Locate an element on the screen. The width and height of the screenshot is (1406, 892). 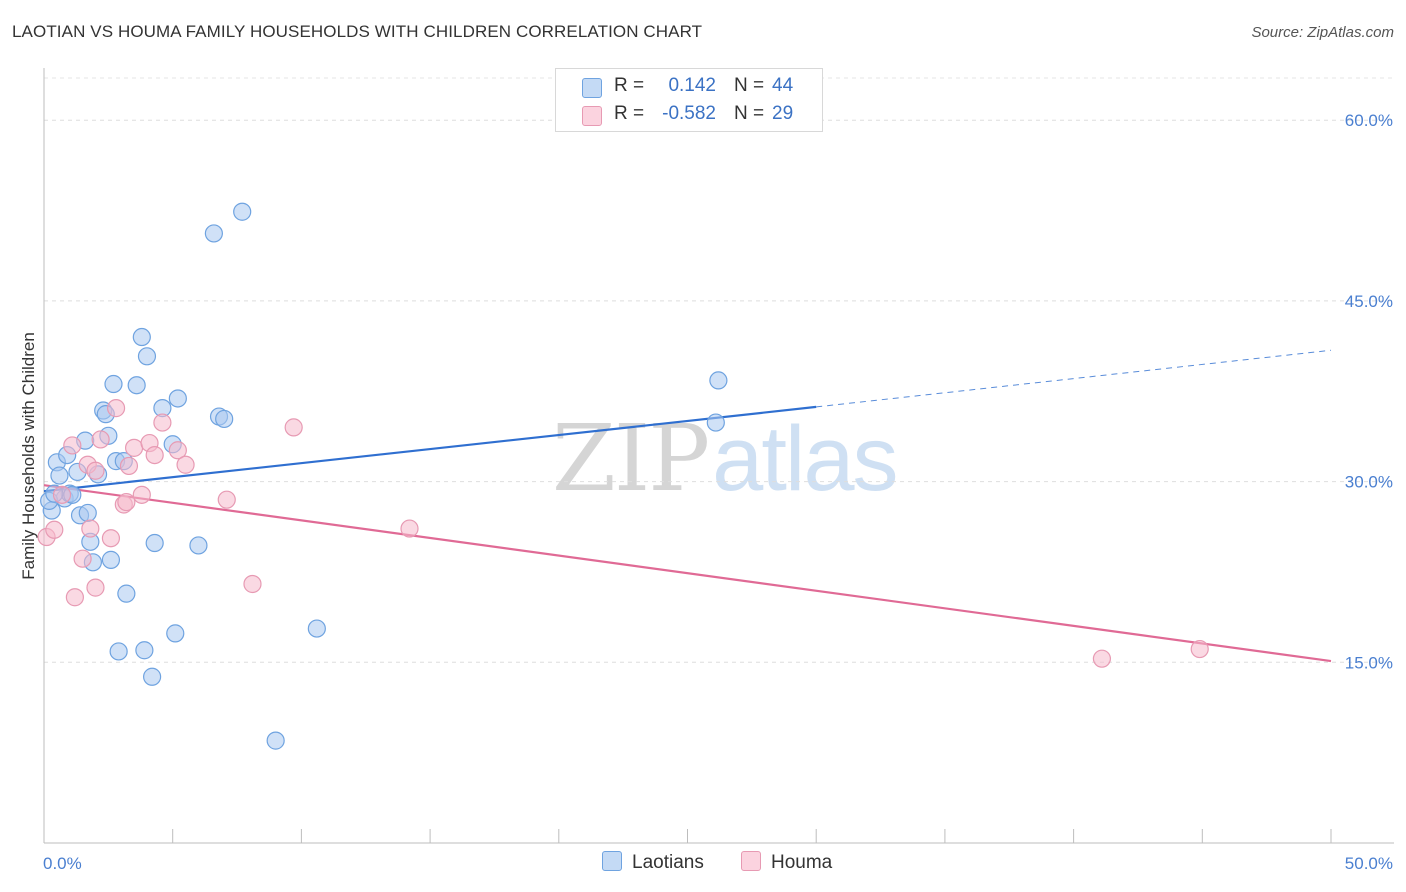
legend-n-value: 29 is located at coordinates (783, 113).